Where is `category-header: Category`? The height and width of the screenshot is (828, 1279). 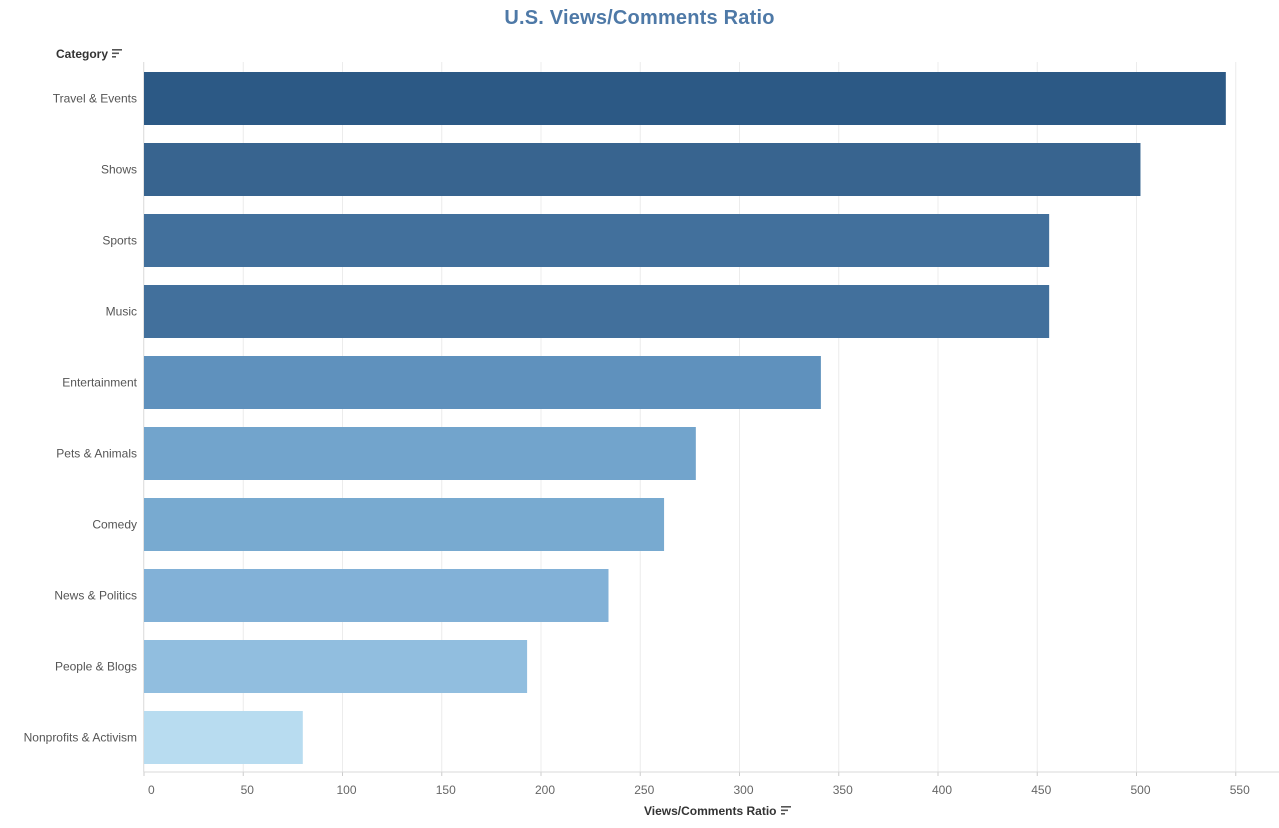
category-header: Category is located at coordinates (89, 54).